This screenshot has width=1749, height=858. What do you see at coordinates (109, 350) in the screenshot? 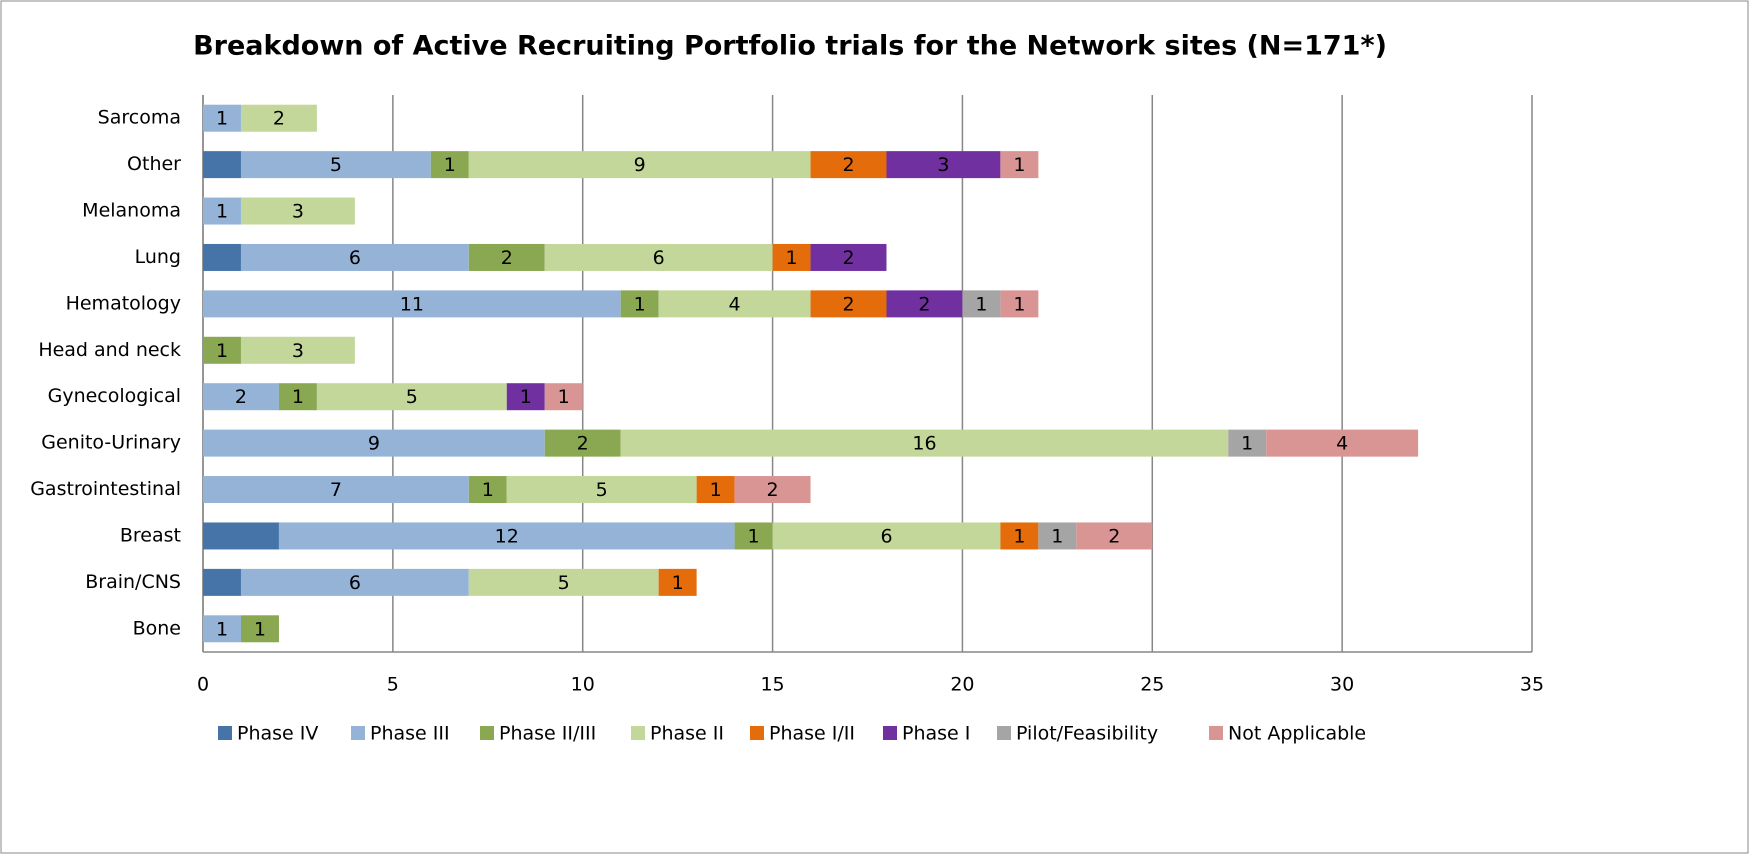
I see `y-tick-label: Head and neck` at bounding box center [109, 350].